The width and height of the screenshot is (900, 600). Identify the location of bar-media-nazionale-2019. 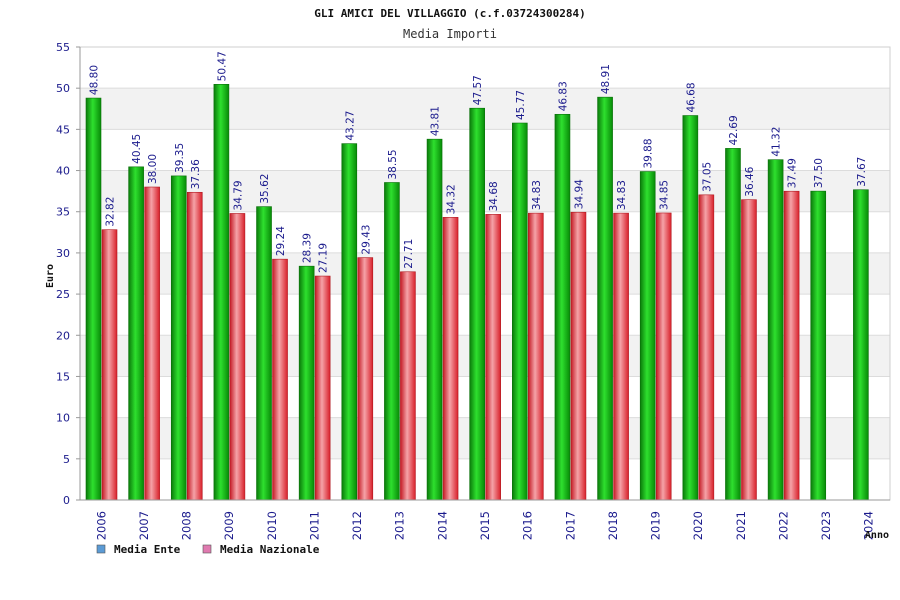
(663, 356).